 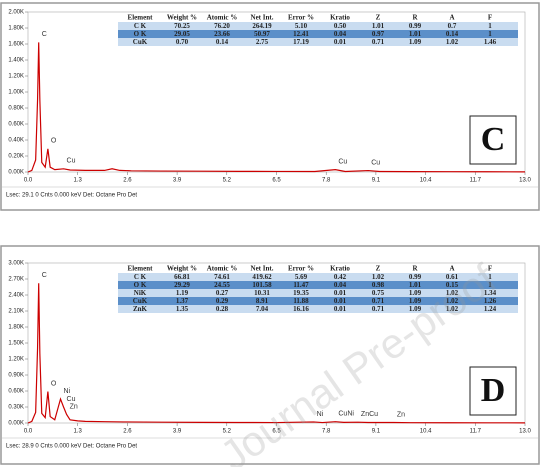 What do you see at coordinates (16, 376) in the screenshot?
I see `y-tick-label: 0.90K` at bounding box center [16, 376].